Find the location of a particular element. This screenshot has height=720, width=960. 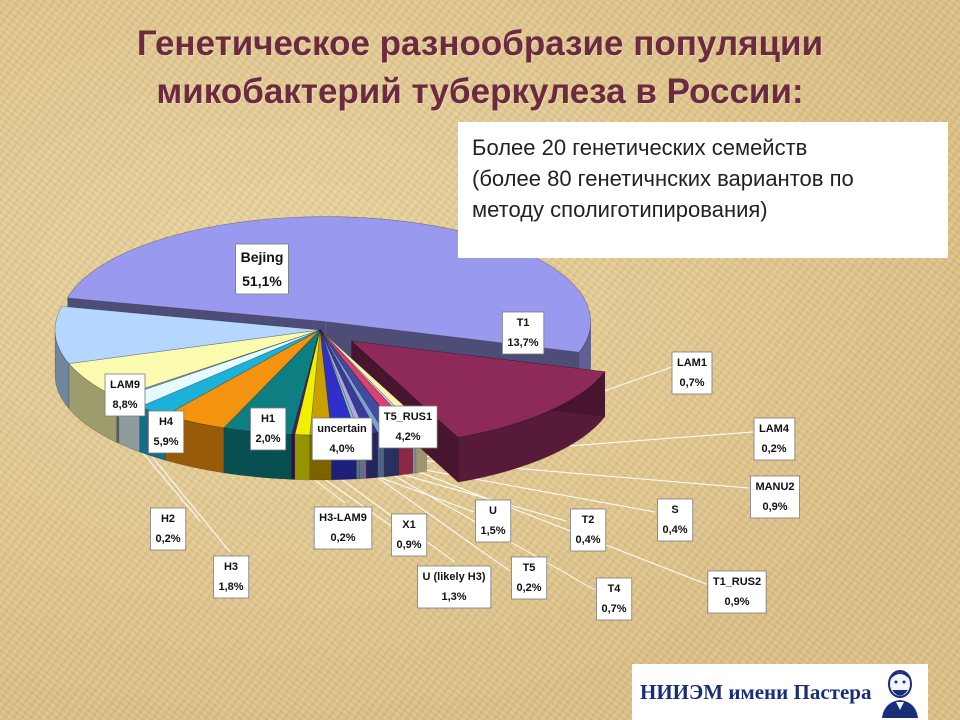

data-label-h4: H4 5,9% is located at coordinates (166, 432).